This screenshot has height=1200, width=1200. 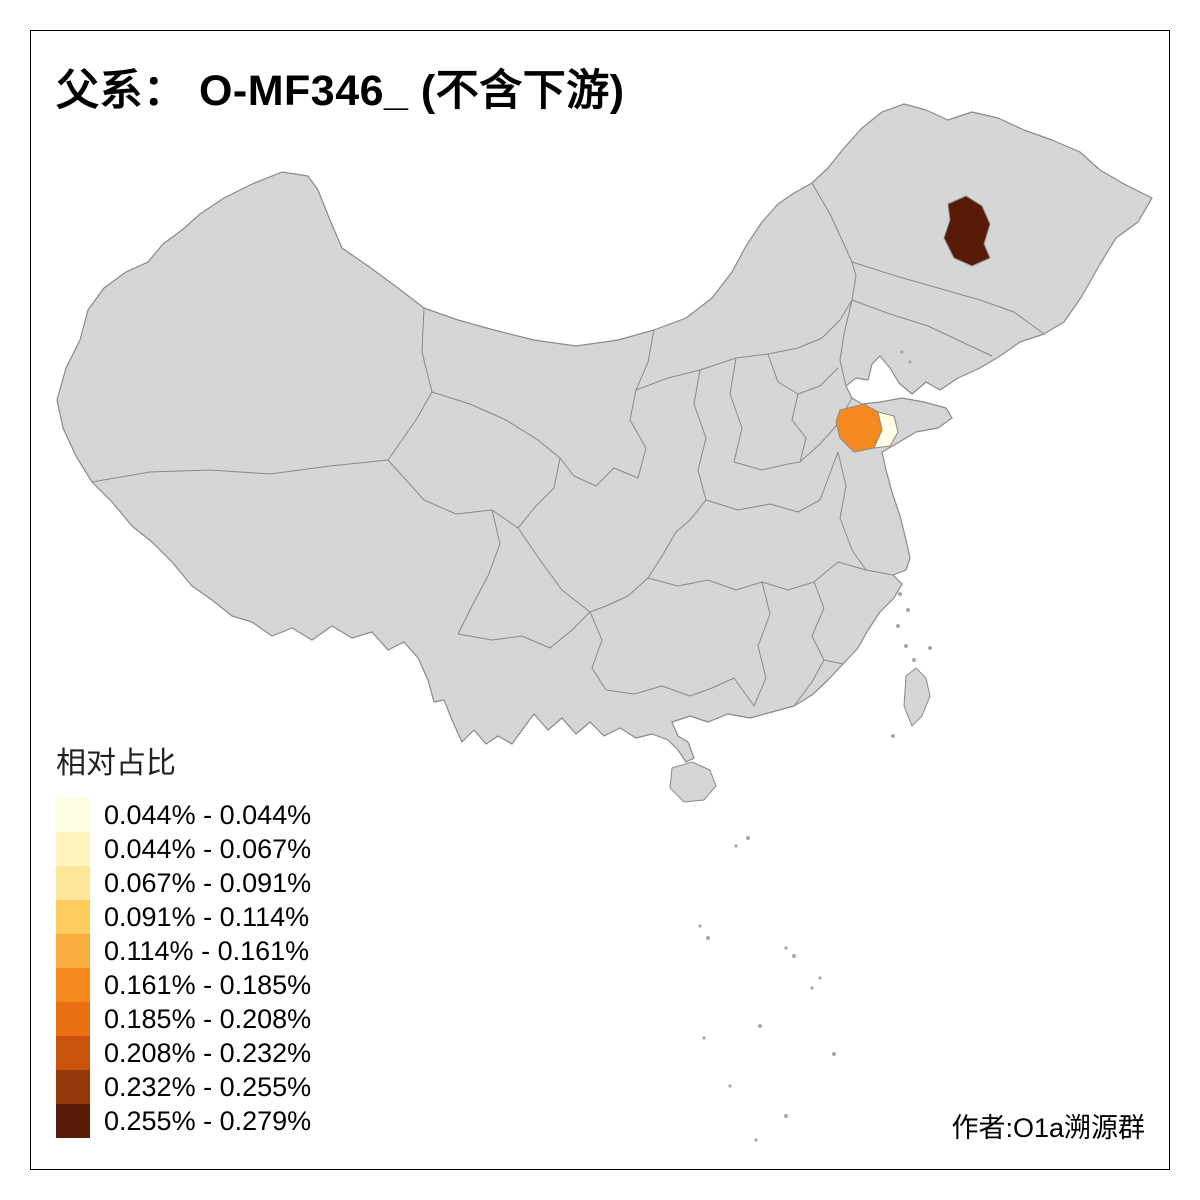 I want to click on legend-label: 0.044% - 0.067%, so click(x=208, y=848).